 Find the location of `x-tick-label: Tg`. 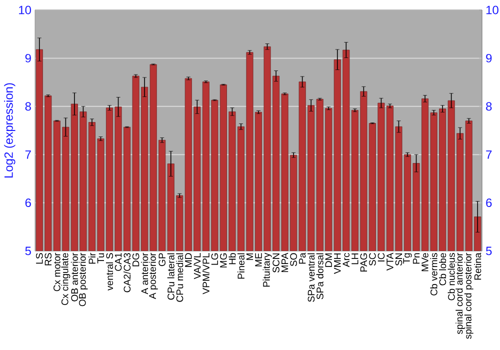

x-tick-label: Tg is located at coordinates (407, 258).